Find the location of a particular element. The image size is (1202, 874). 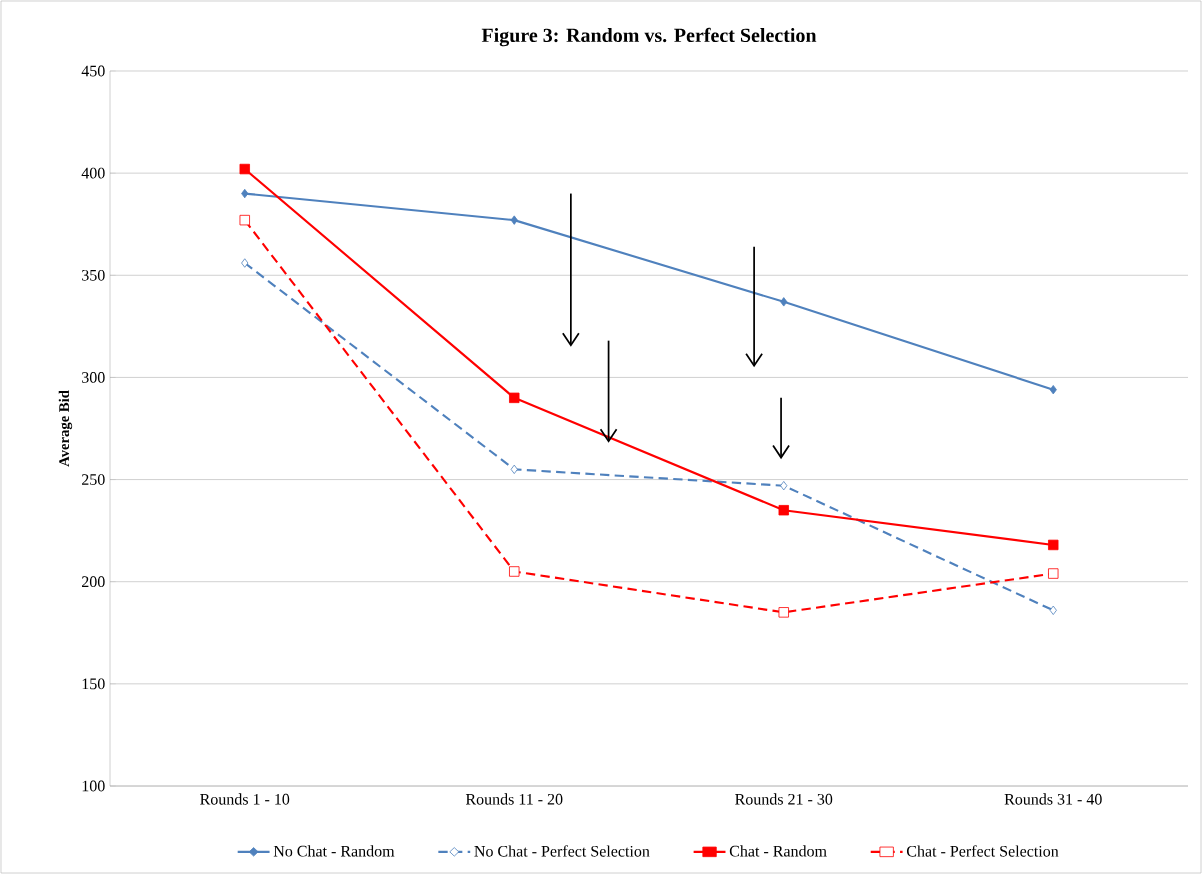

legend-label: No Chat - Random is located at coordinates (334, 851).